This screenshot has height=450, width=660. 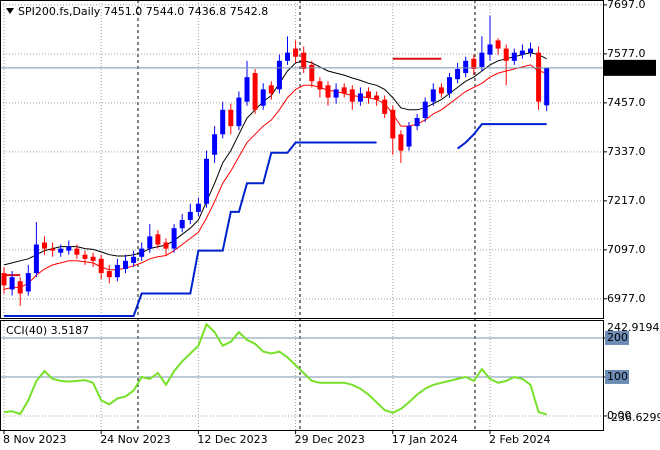 What do you see at coordinates (626, 249) in the screenshot?
I see `y-tick-label: 7097.0` at bounding box center [626, 249].